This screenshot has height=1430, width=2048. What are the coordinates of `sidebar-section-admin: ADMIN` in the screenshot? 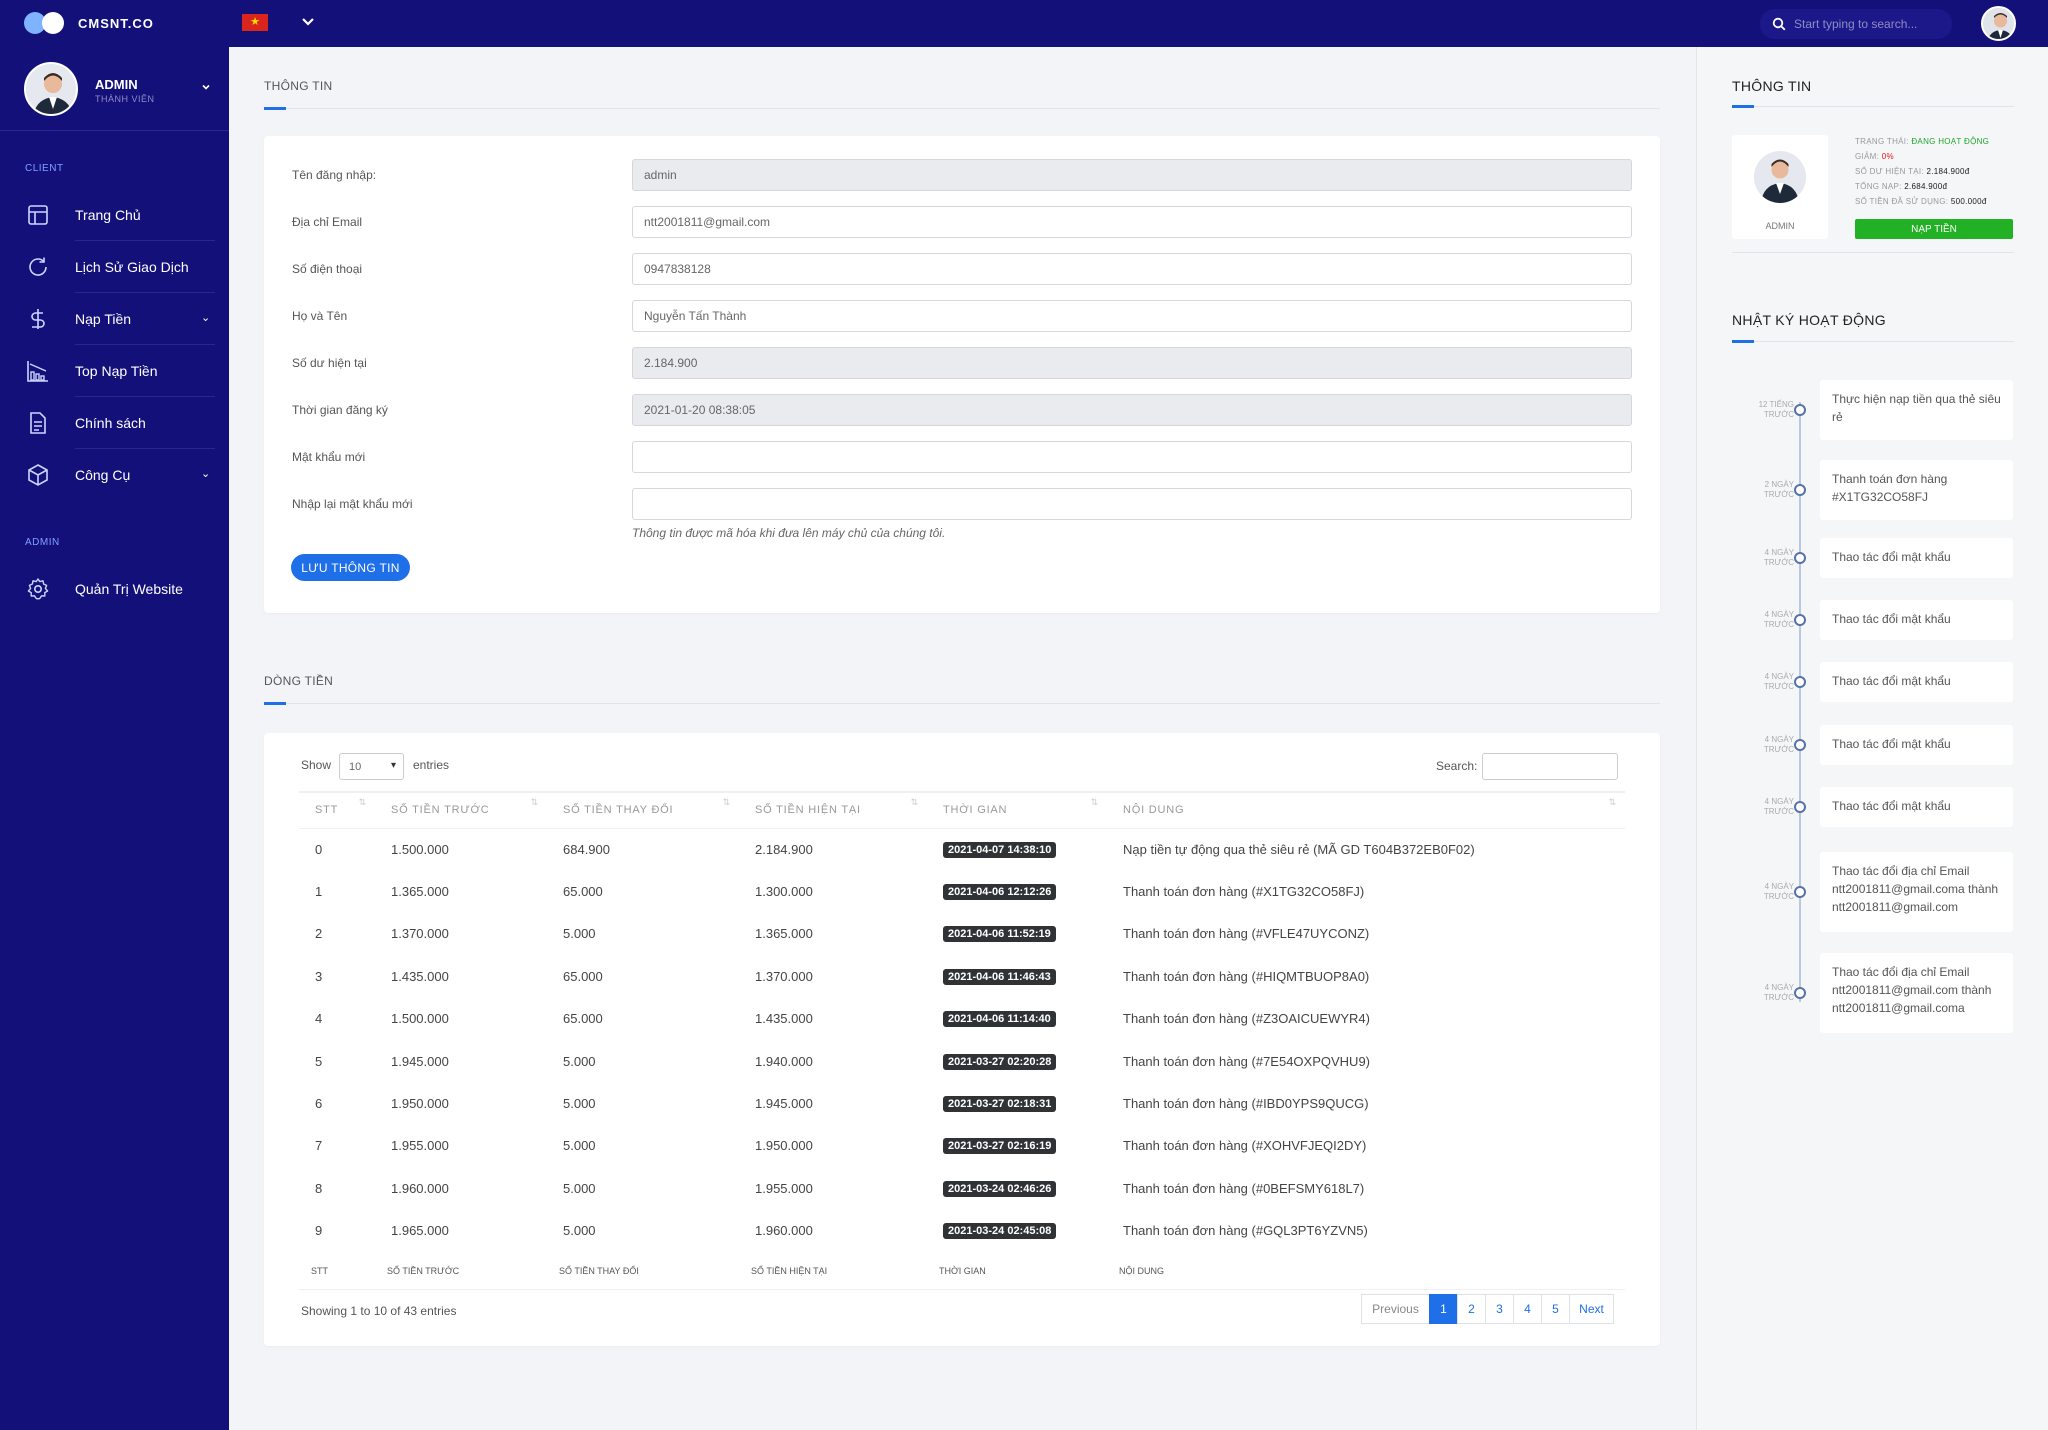 It's located at (42, 542).